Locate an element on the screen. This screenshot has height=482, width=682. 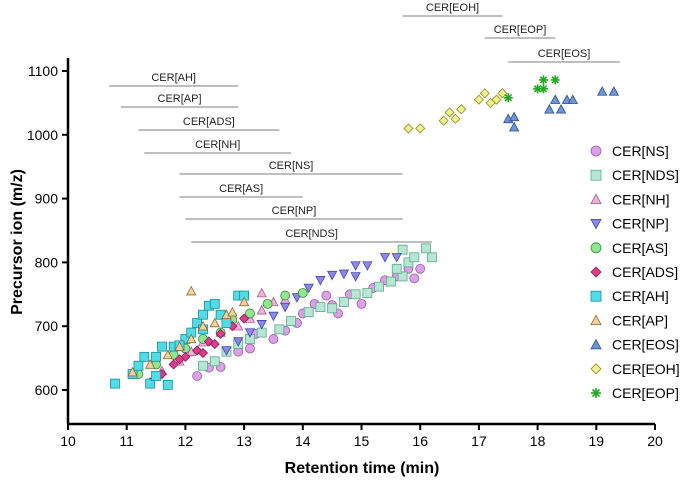
y-tick-label: 800 is located at coordinates (47, 262).